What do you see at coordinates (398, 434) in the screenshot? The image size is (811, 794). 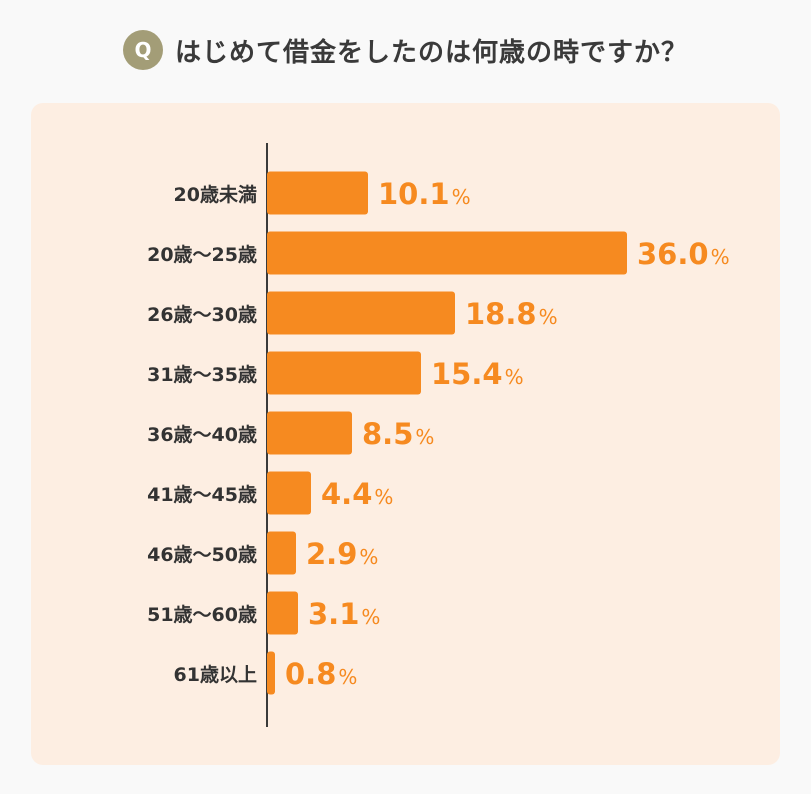 I see `value-label: 8.5%` at bounding box center [398, 434].